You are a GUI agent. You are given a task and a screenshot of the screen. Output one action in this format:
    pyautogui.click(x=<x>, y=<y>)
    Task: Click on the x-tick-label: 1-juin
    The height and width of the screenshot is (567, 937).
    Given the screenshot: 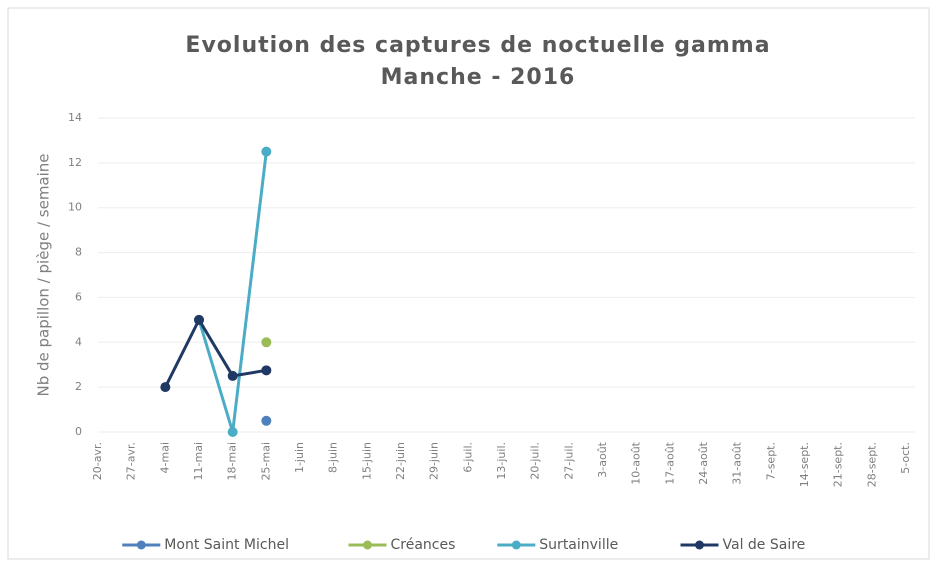 What is the action you would take?
    pyautogui.click(x=299, y=457)
    